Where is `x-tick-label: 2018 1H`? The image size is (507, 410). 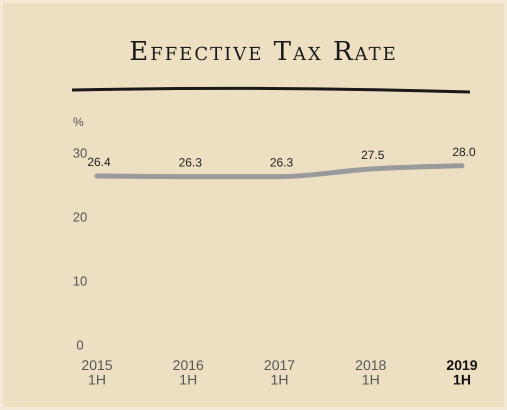 x-tick-label: 2018 1H is located at coordinates (371, 372).